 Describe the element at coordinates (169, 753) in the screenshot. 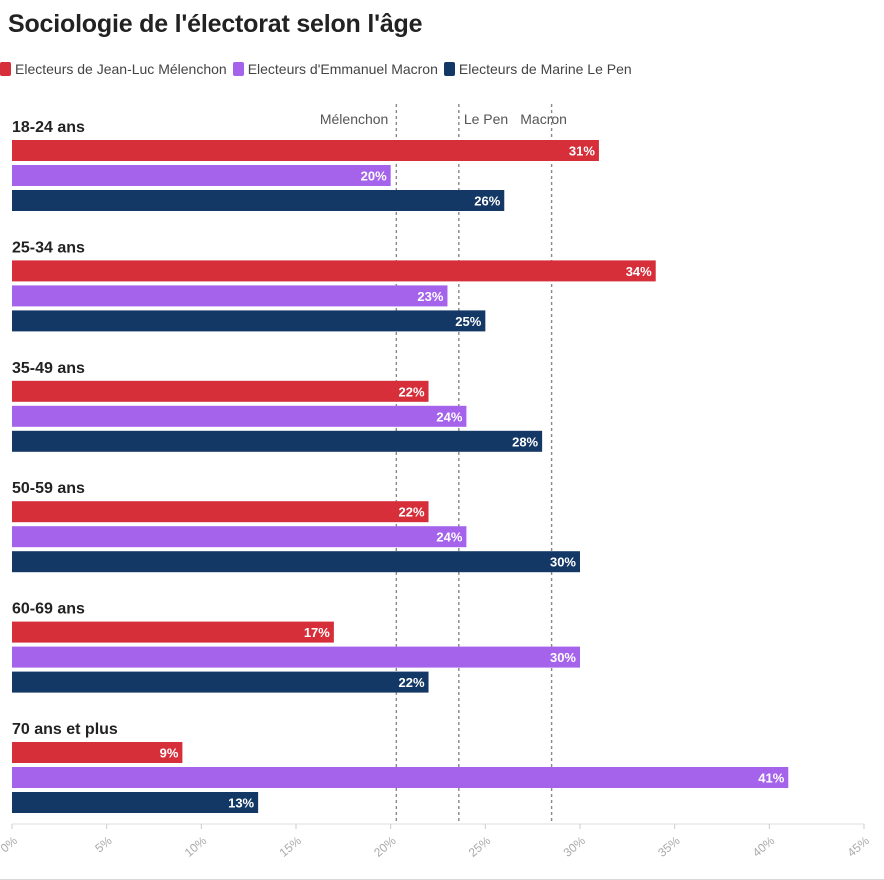

I see `data-label: 9%` at that location.